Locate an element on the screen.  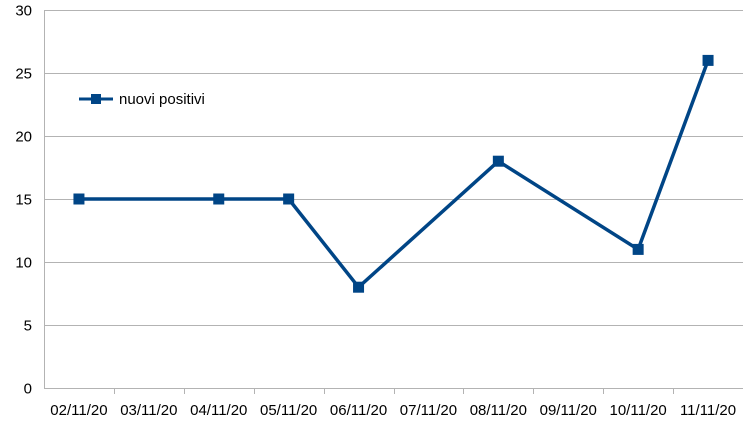
y-tick-label: 0 is located at coordinates (28, 389).